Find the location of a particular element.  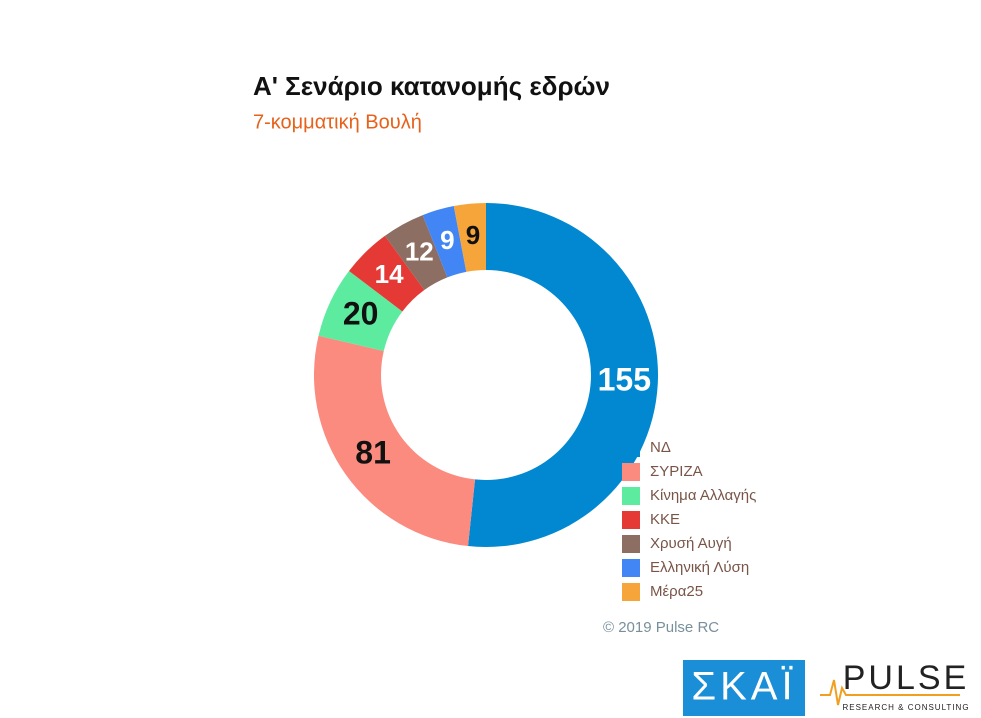

legend-label: Μέρα25 is located at coordinates (676, 591).